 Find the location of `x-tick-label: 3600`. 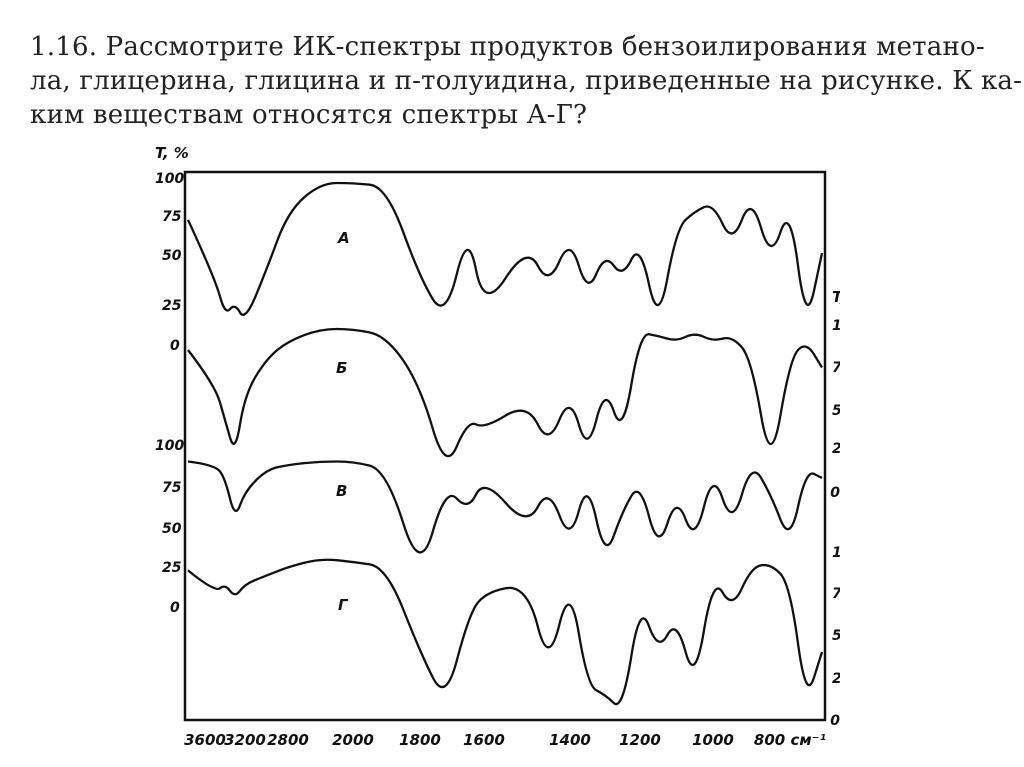

x-tick-label: 3600 is located at coordinates (205, 740).